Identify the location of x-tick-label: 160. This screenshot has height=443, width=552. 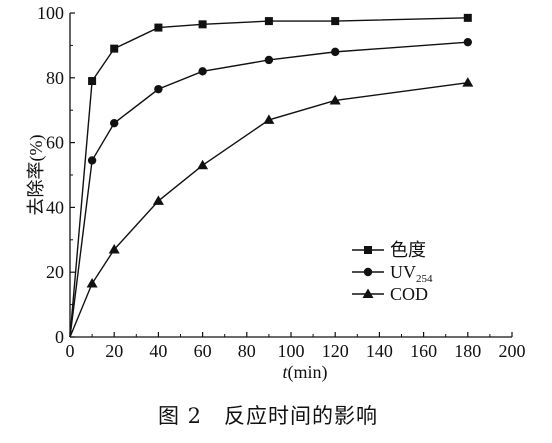
(423, 351).